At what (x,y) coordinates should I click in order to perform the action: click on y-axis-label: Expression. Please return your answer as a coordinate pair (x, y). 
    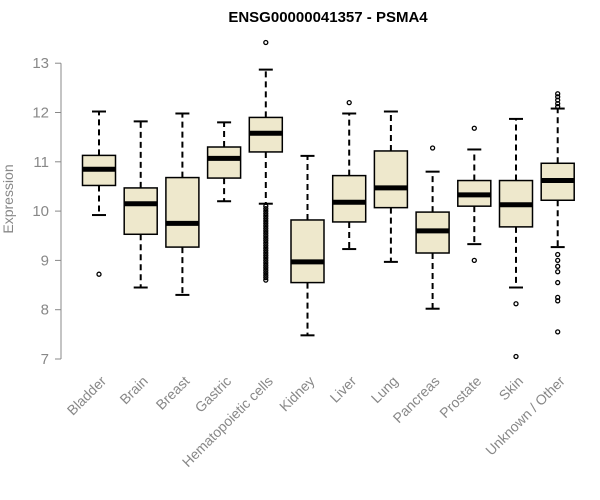
    Looking at the image, I should click on (8, 198).